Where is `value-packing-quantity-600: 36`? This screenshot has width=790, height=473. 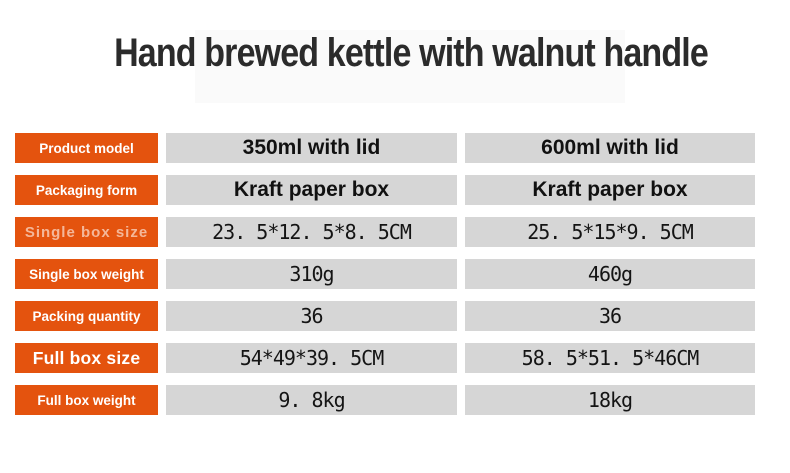 value-packing-quantity-600: 36 is located at coordinates (610, 316).